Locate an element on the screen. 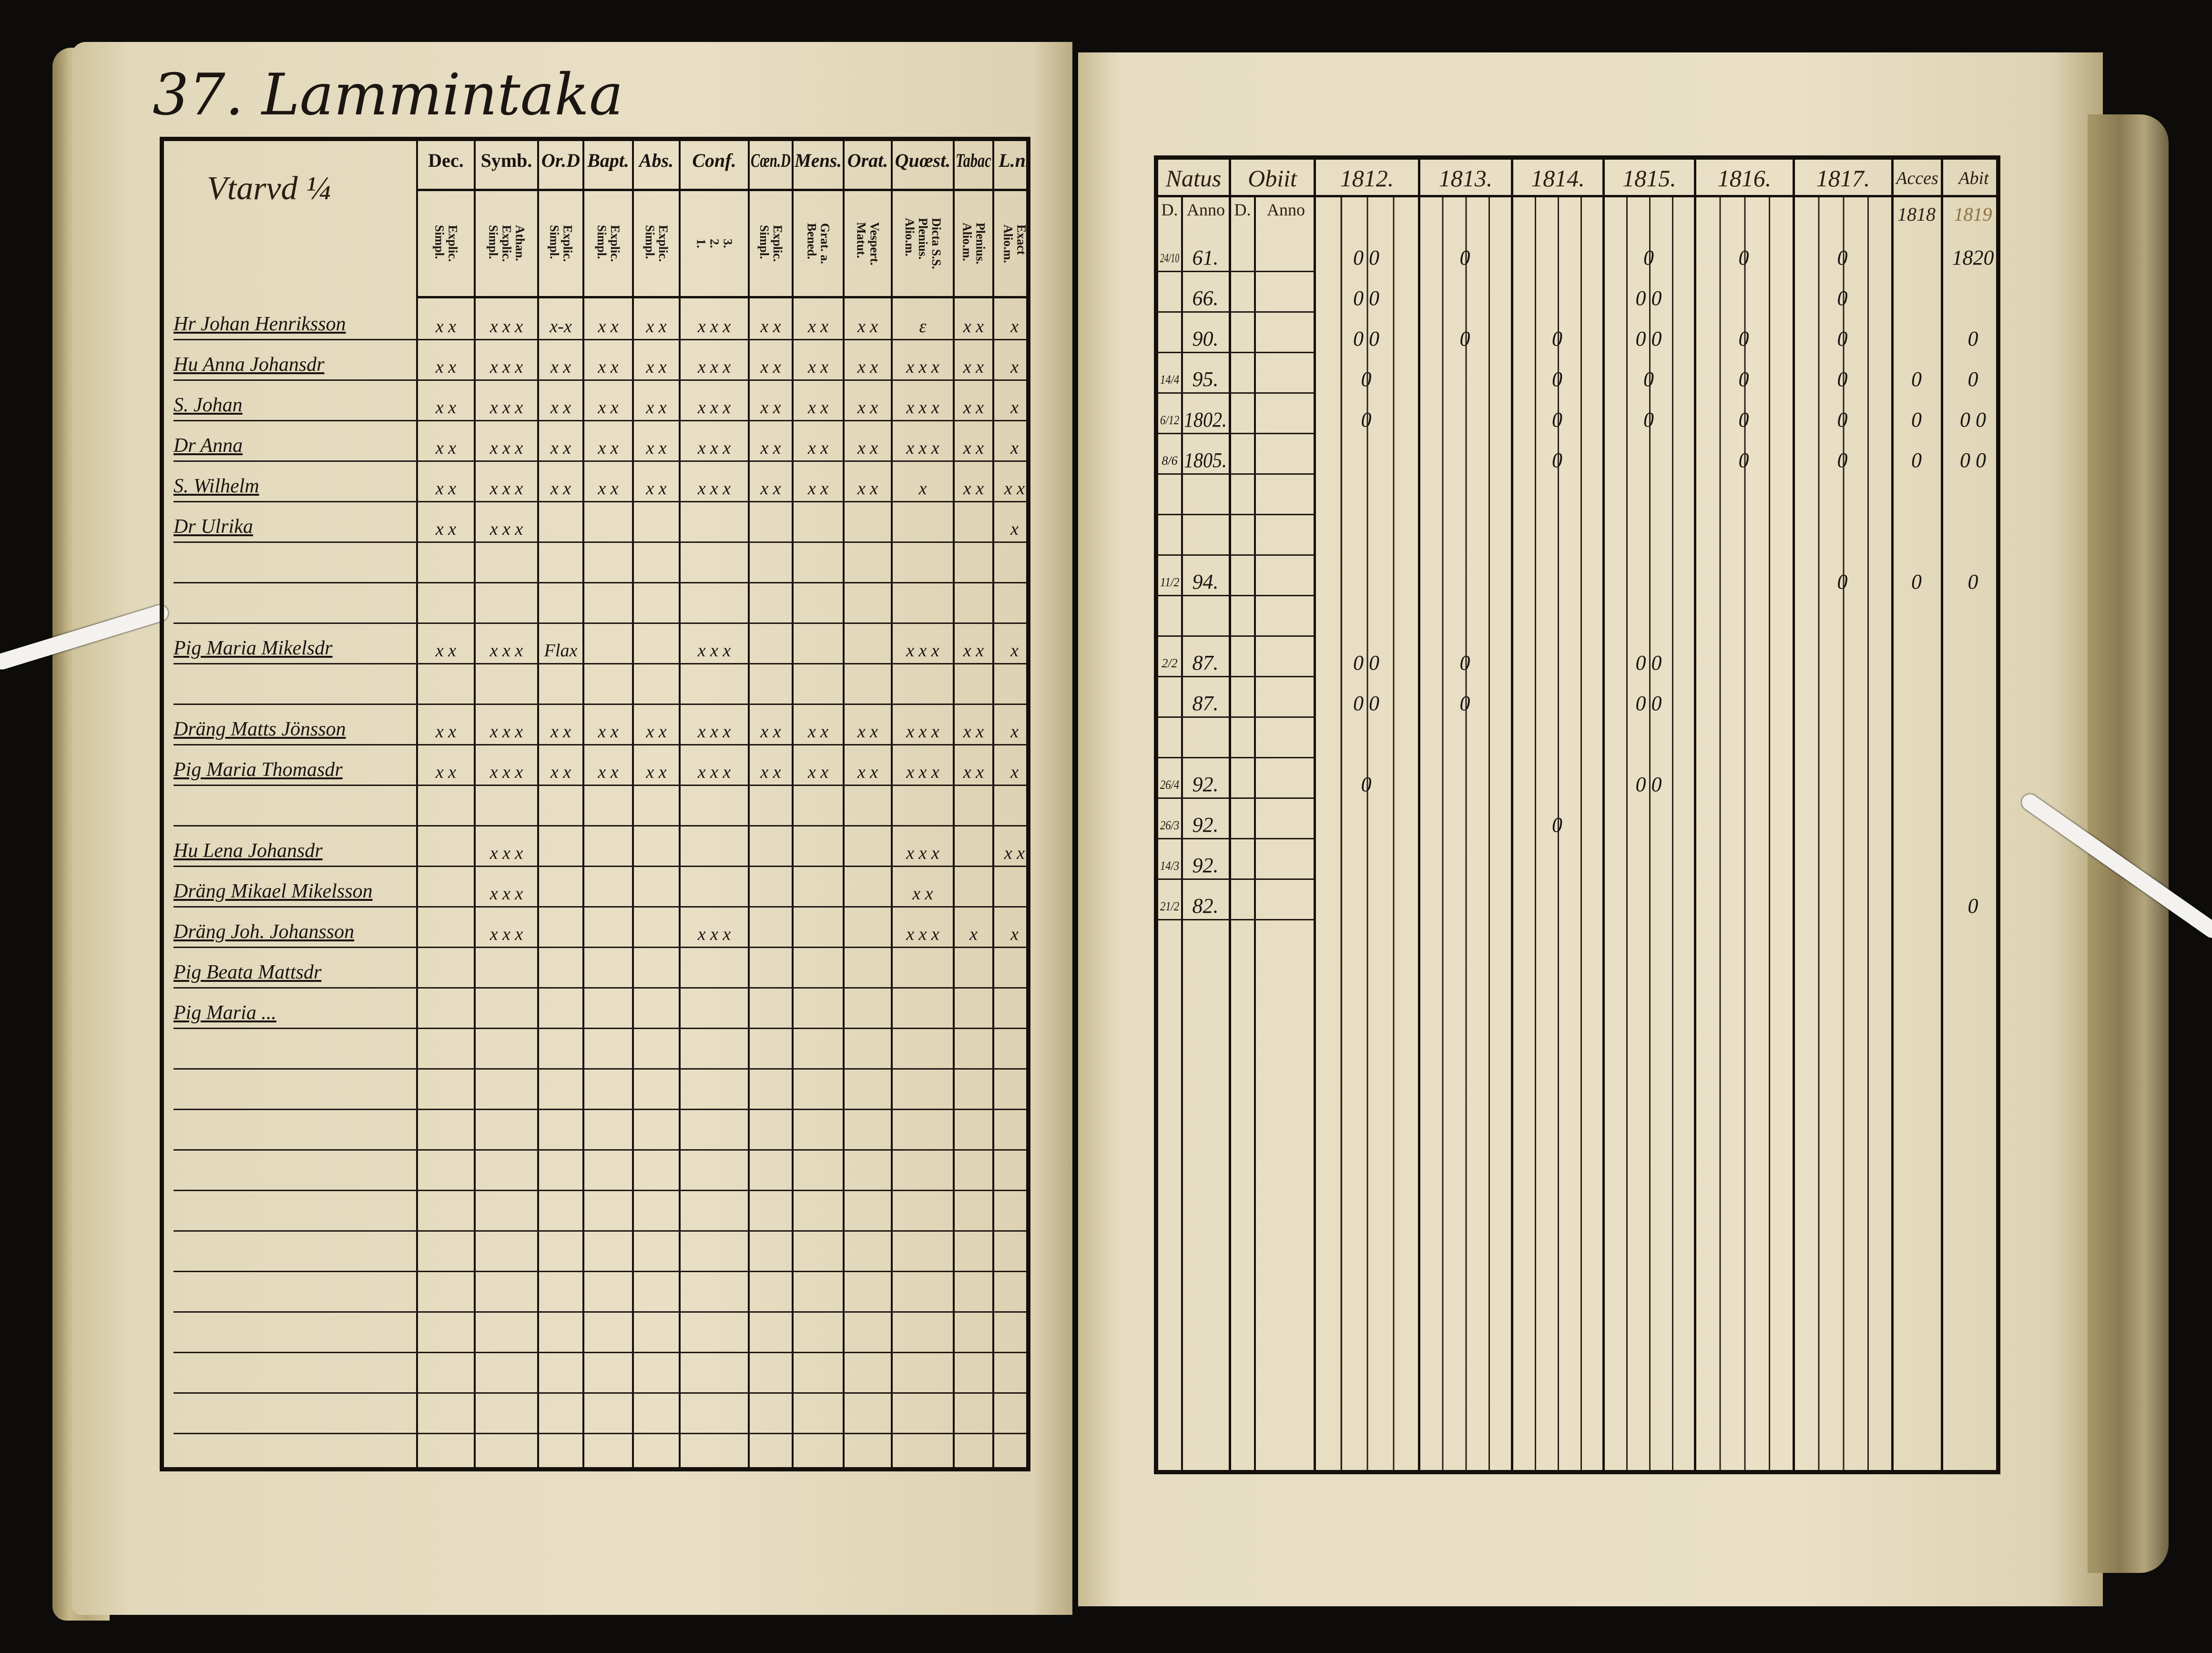 The image size is (2212, 1653). subcolumn-natus_anno: Anno is located at coordinates (1205, 832).